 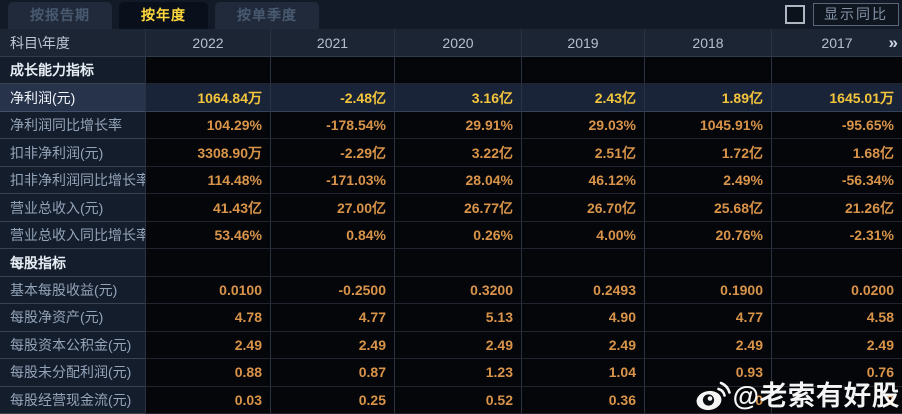 What do you see at coordinates (332, 98) in the screenshot?
I see `cell-value: -2.48亿` at bounding box center [332, 98].